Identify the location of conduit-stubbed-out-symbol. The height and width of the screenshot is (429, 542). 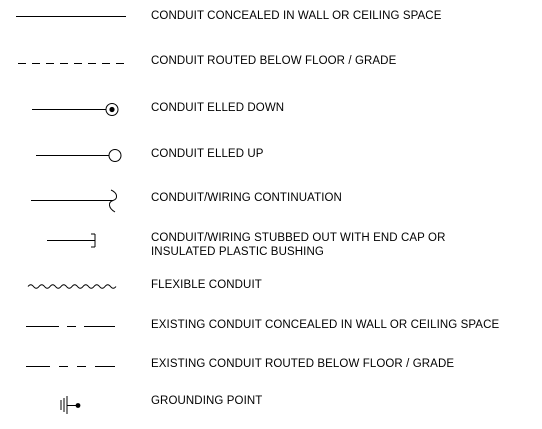
(71, 240).